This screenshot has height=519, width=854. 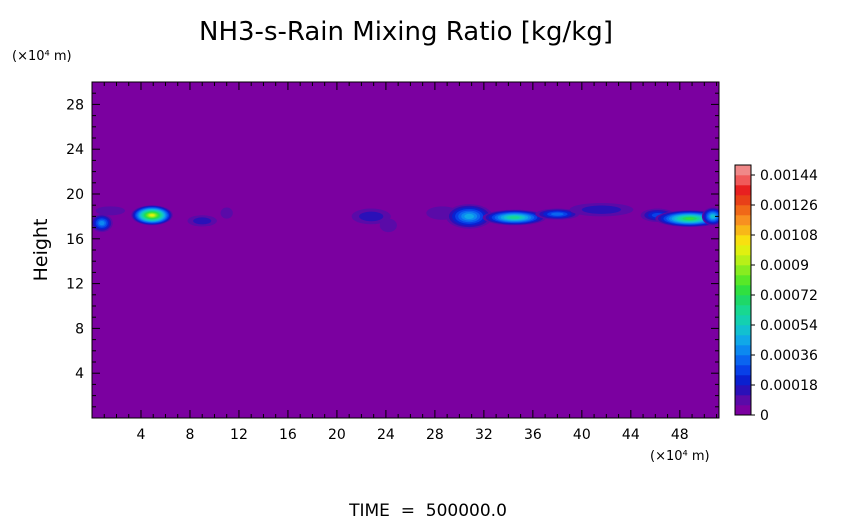 What do you see at coordinates (484, 435) in the screenshot?
I see `x-tick-label: 32` at bounding box center [484, 435].